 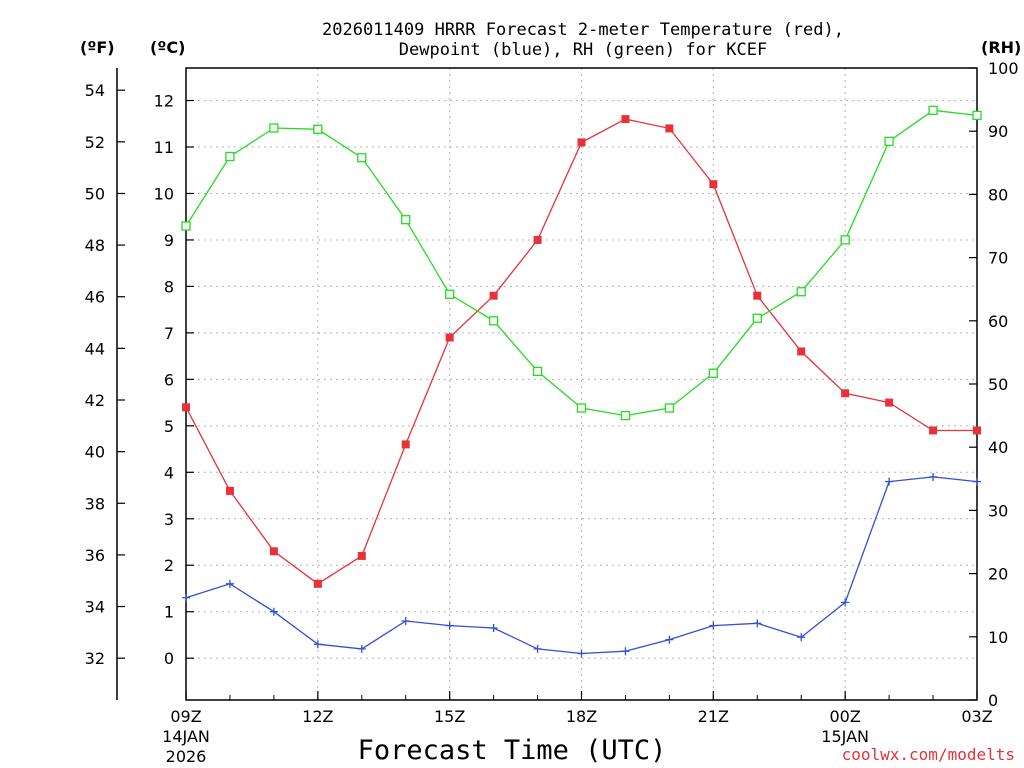 What do you see at coordinates (164, 101) in the screenshot?
I see `celsius-tick-label: 12` at bounding box center [164, 101].